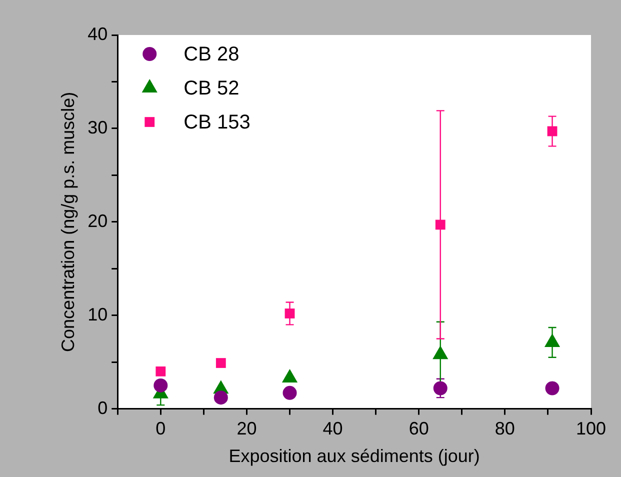  I want to click on x-tick-label: 20, so click(246, 428).